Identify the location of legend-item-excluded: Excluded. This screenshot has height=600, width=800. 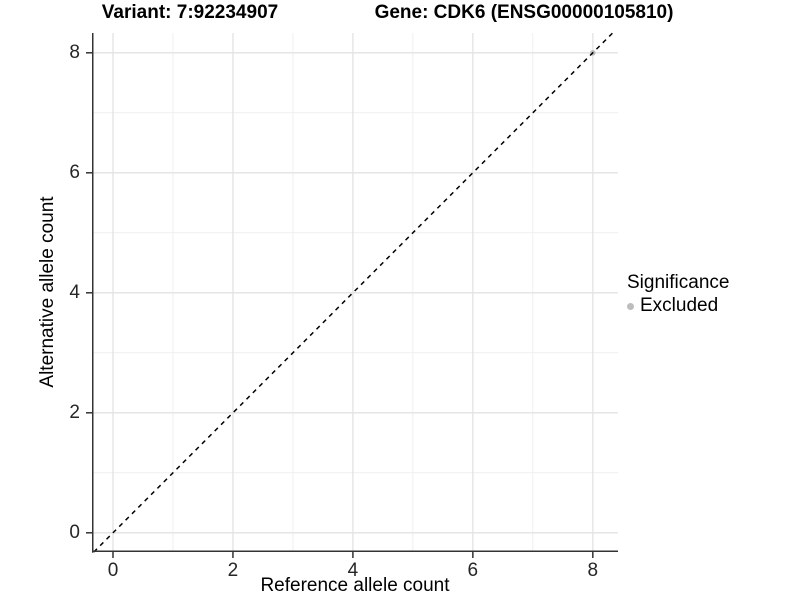
(678, 306).